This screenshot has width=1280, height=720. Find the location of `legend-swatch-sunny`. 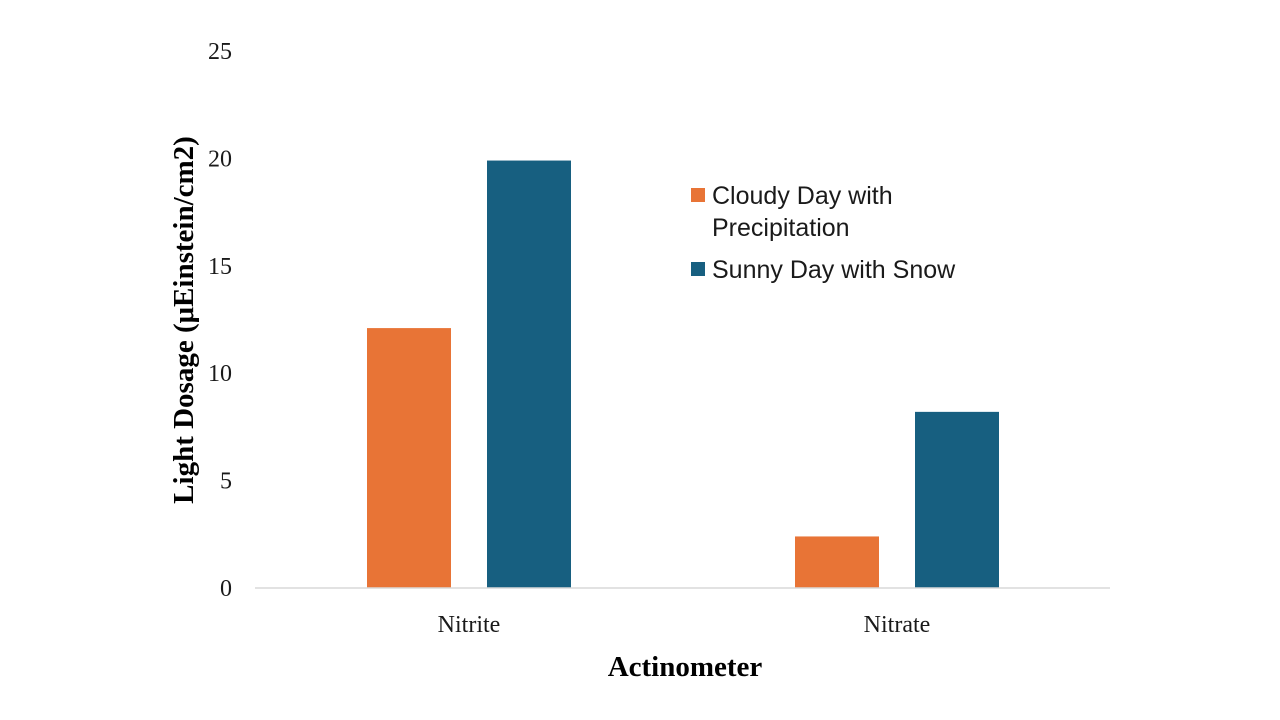

legend-swatch-sunny is located at coordinates (698, 269).